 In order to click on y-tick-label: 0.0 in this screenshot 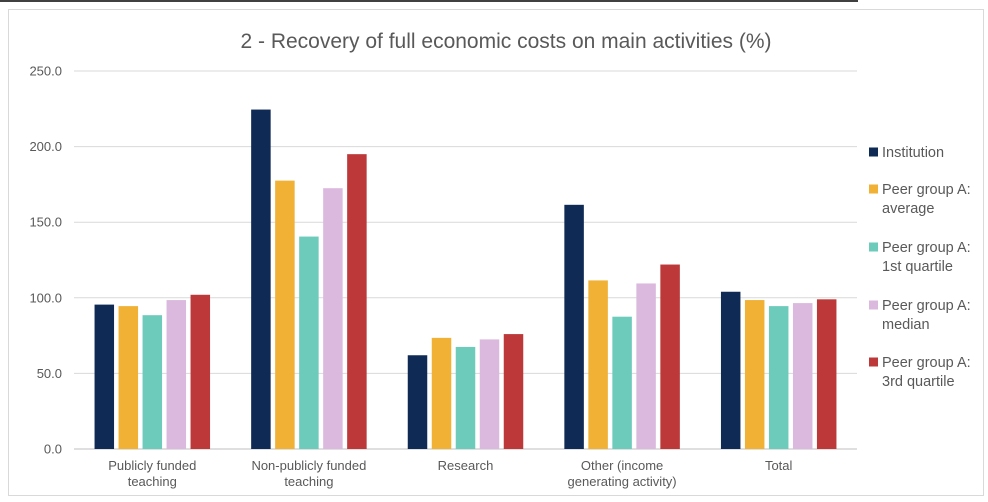, I will do `click(53, 449)`.